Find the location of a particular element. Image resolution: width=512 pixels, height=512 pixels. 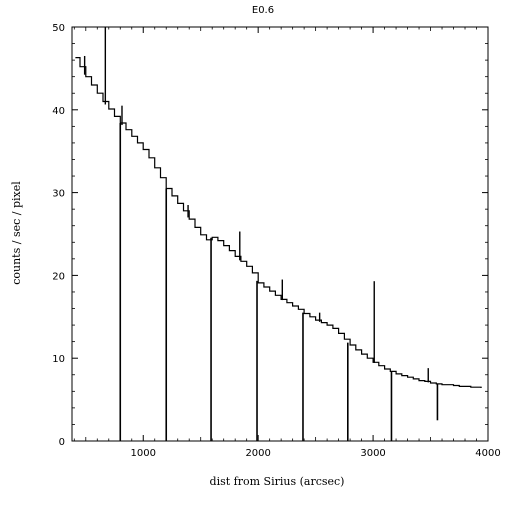

x-tick-label: 2000 is located at coordinates (257, 453).